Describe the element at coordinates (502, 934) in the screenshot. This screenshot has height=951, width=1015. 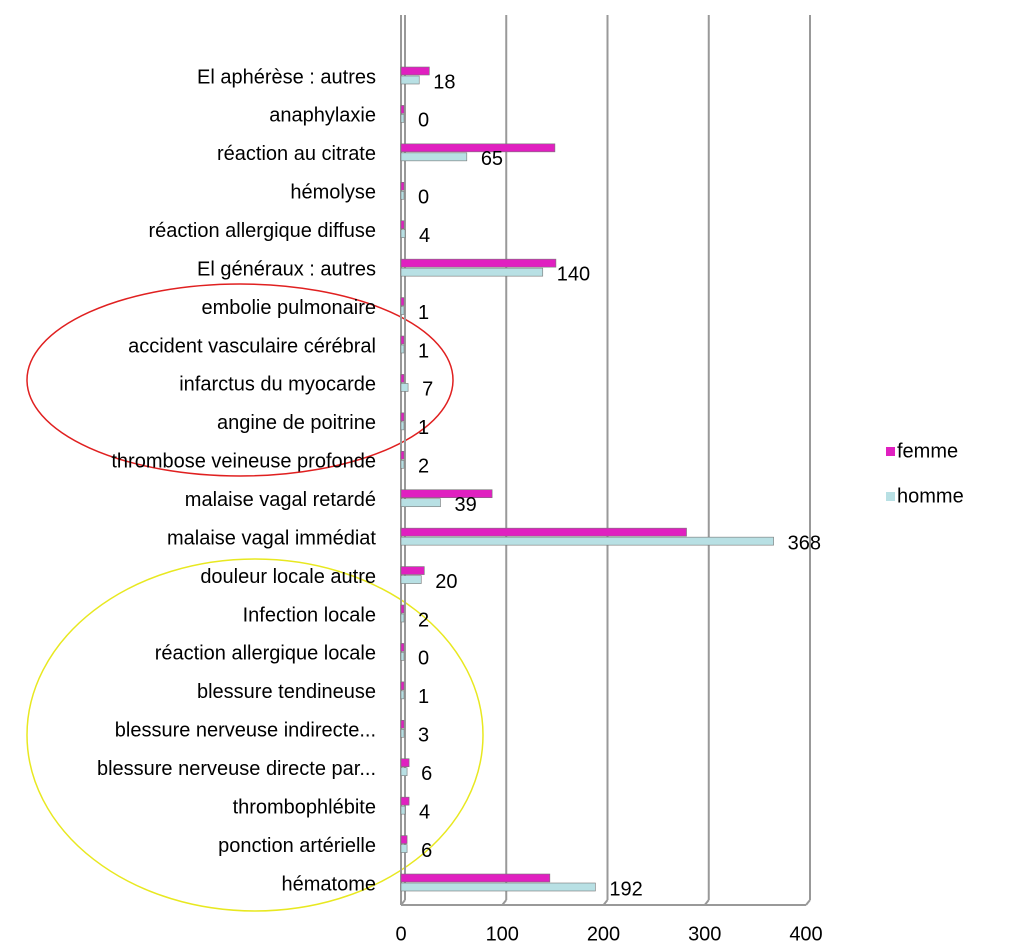
I see `x-tick-label: 100` at that location.